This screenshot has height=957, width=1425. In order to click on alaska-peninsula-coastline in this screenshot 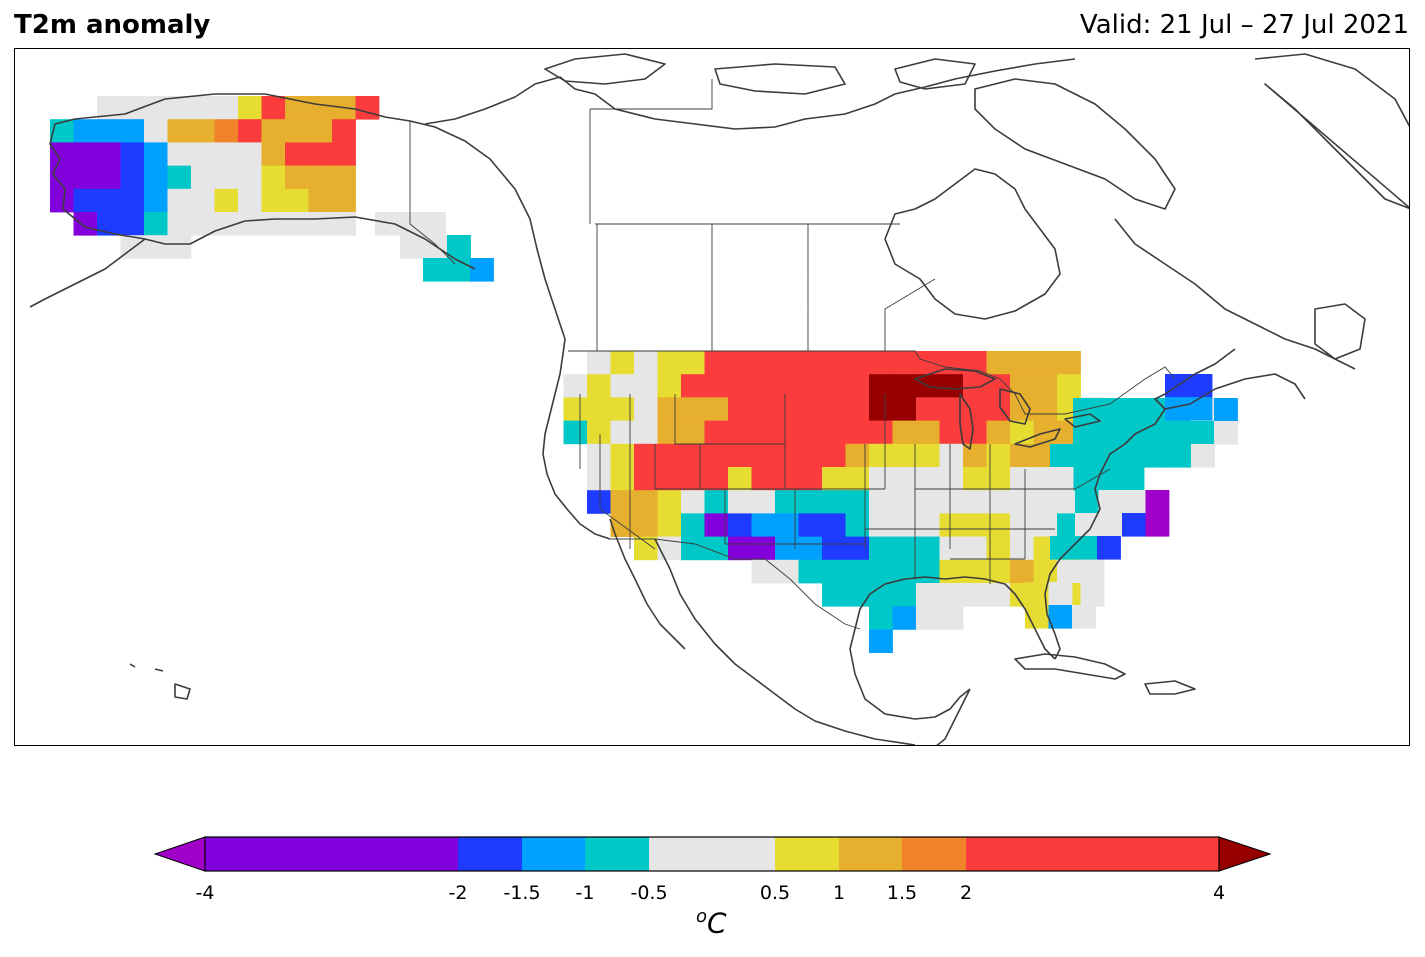, I will do `click(87, 273)`.